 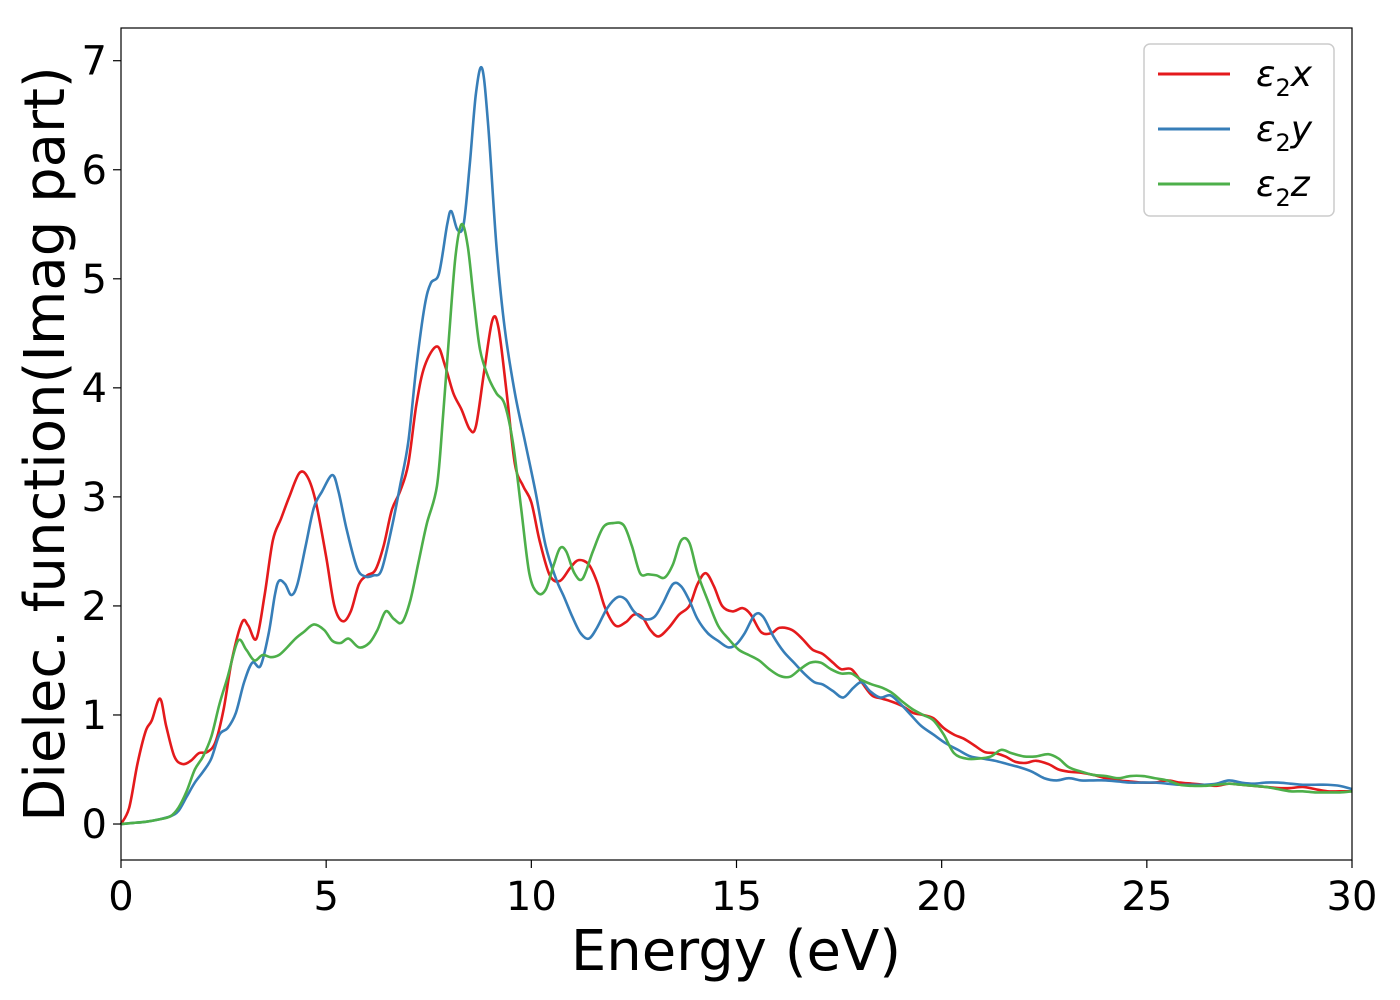 What do you see at coordinates (94, 716) in the screenshot?
I see `y-tick-label: 1` at bounding box center [94, 716].